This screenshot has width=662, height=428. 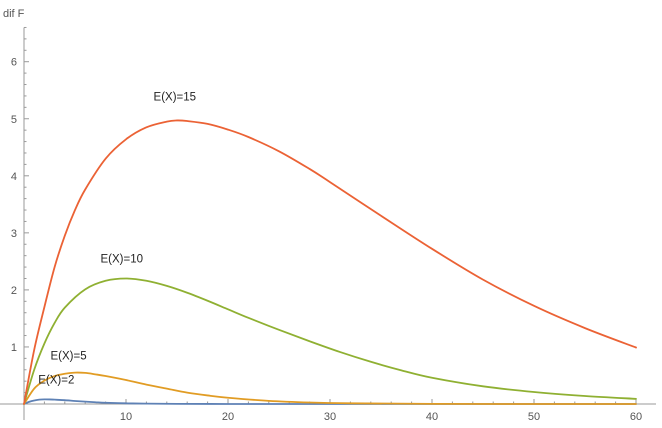 What do you see at coordinates (126, 417) in the screenshot?
I see `x-tick-label: 10` at bounding box center [126, 417].